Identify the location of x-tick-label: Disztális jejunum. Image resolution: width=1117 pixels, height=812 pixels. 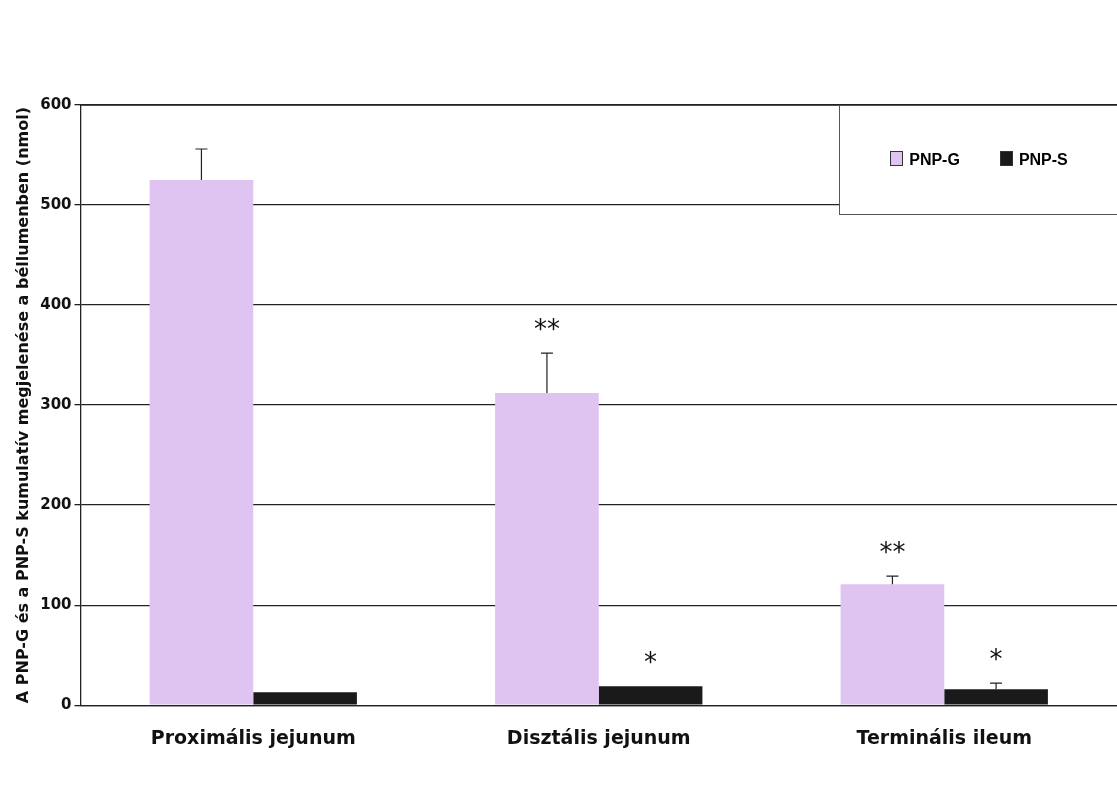
(598, 736).